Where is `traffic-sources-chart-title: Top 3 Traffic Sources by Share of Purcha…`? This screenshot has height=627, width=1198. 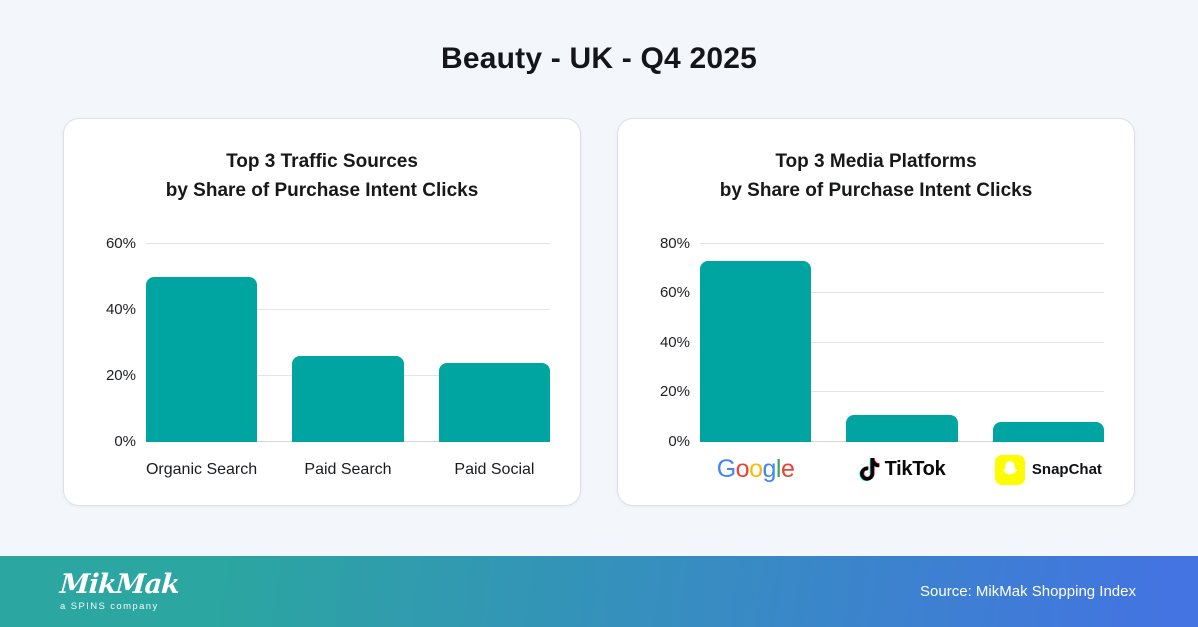
traffic-sources-chart-title: Top 3 Traffic Sources by Share of Purcha… is located at coordinates (322, 176).